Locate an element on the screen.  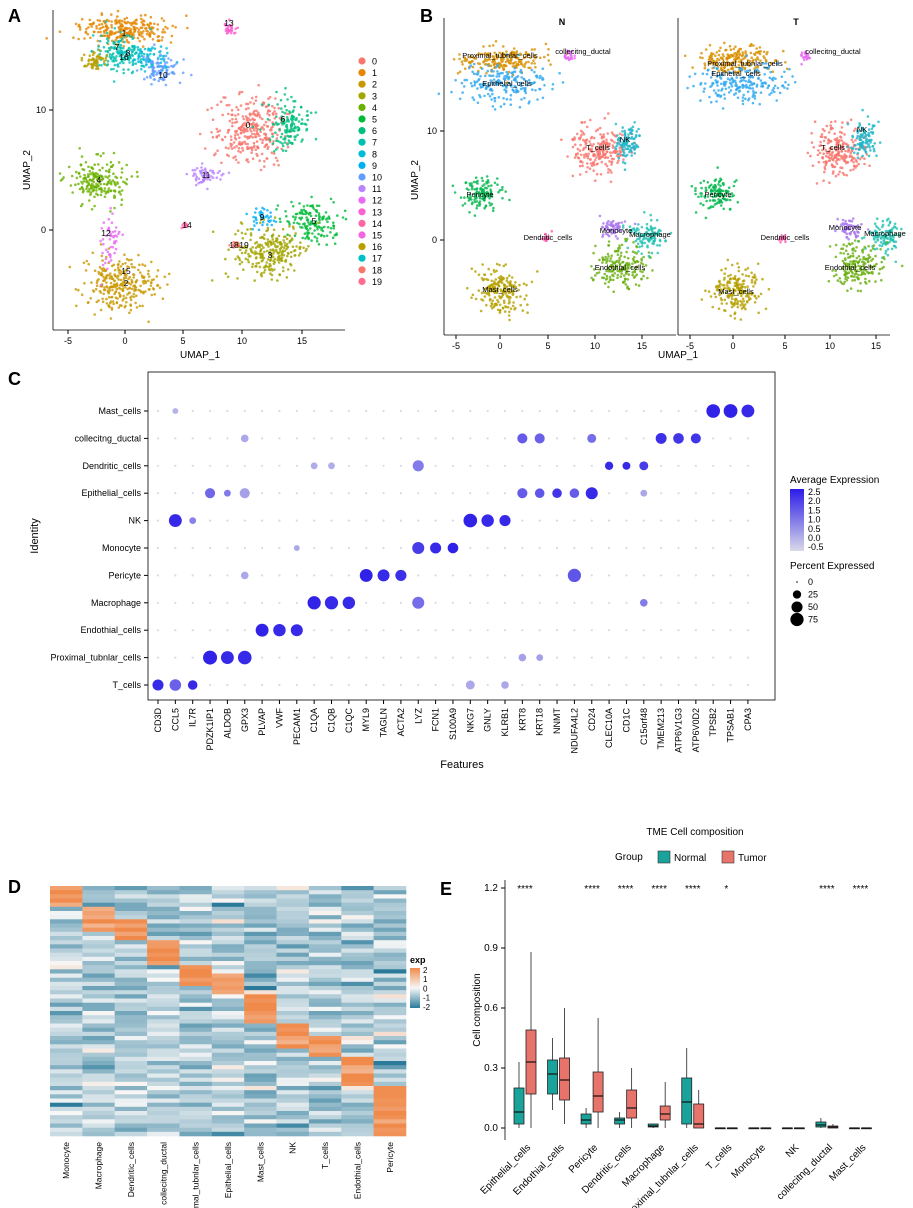
y-tick-label: 10 is located at coordinates (432, 131).